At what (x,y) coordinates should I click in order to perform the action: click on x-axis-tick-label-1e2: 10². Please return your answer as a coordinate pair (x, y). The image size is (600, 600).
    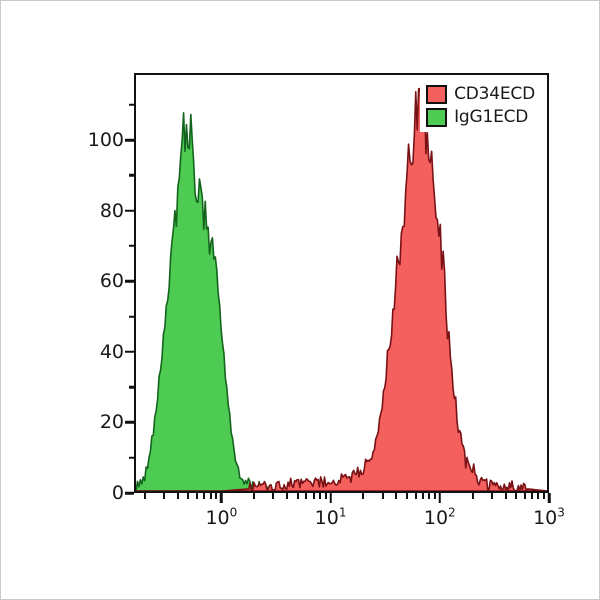
    Looking at the image, I should click on (440, 518).